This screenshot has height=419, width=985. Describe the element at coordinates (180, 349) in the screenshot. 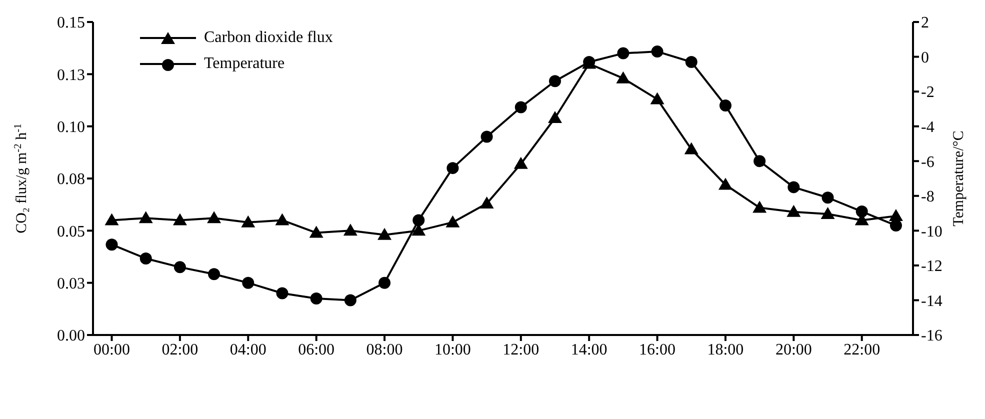

I see `x-tick-label: 02:00` at that location.